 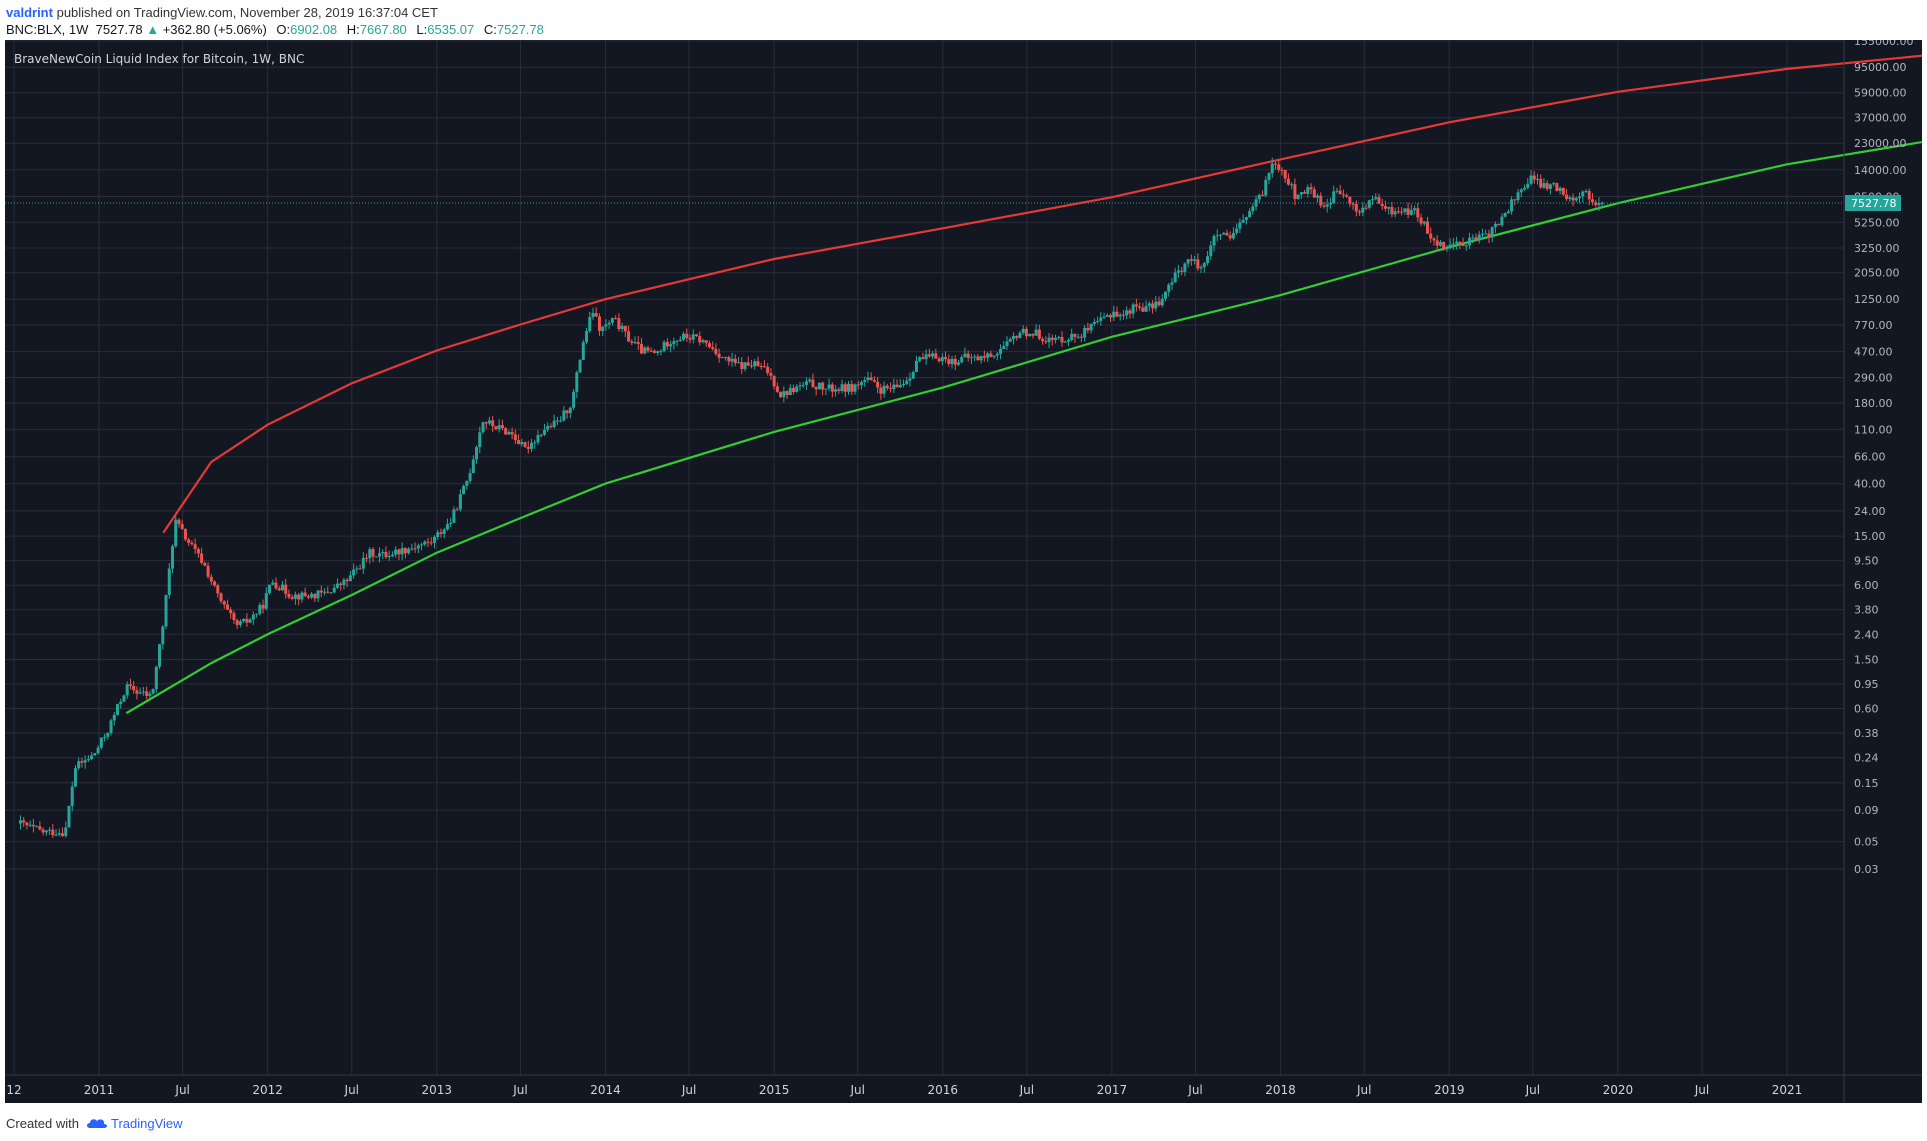 I want to click on y-tick-label: 3.80, so click(x=1866, y=610).